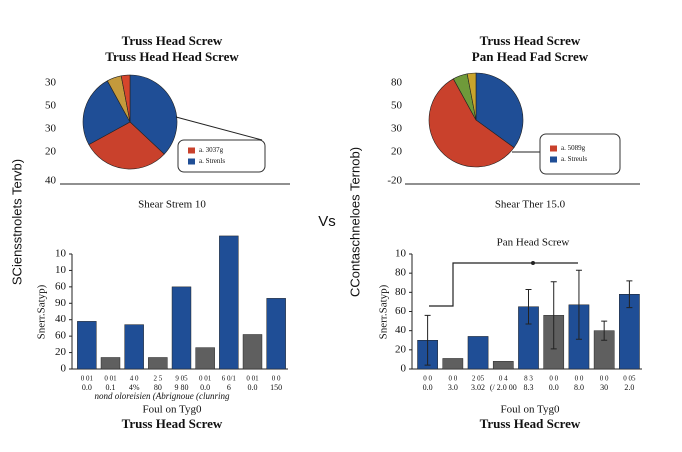  Describe the element at coordinates (503, 284) in the screenshot. I see `bracket` at that location.